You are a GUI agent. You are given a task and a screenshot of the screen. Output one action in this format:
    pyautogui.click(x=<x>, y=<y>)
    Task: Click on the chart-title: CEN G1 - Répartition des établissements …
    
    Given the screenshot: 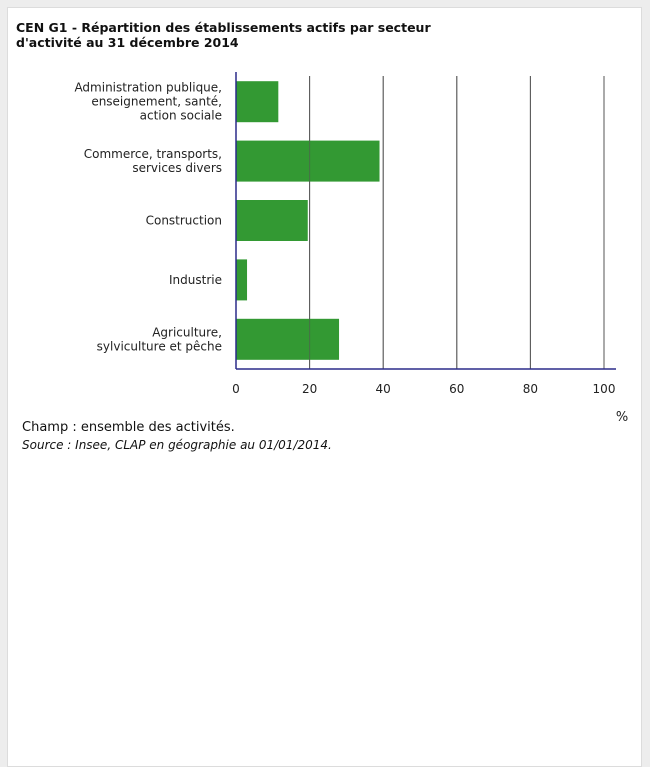 What is the action you would take?
    pyautogui.click(x=223, y=35)
    